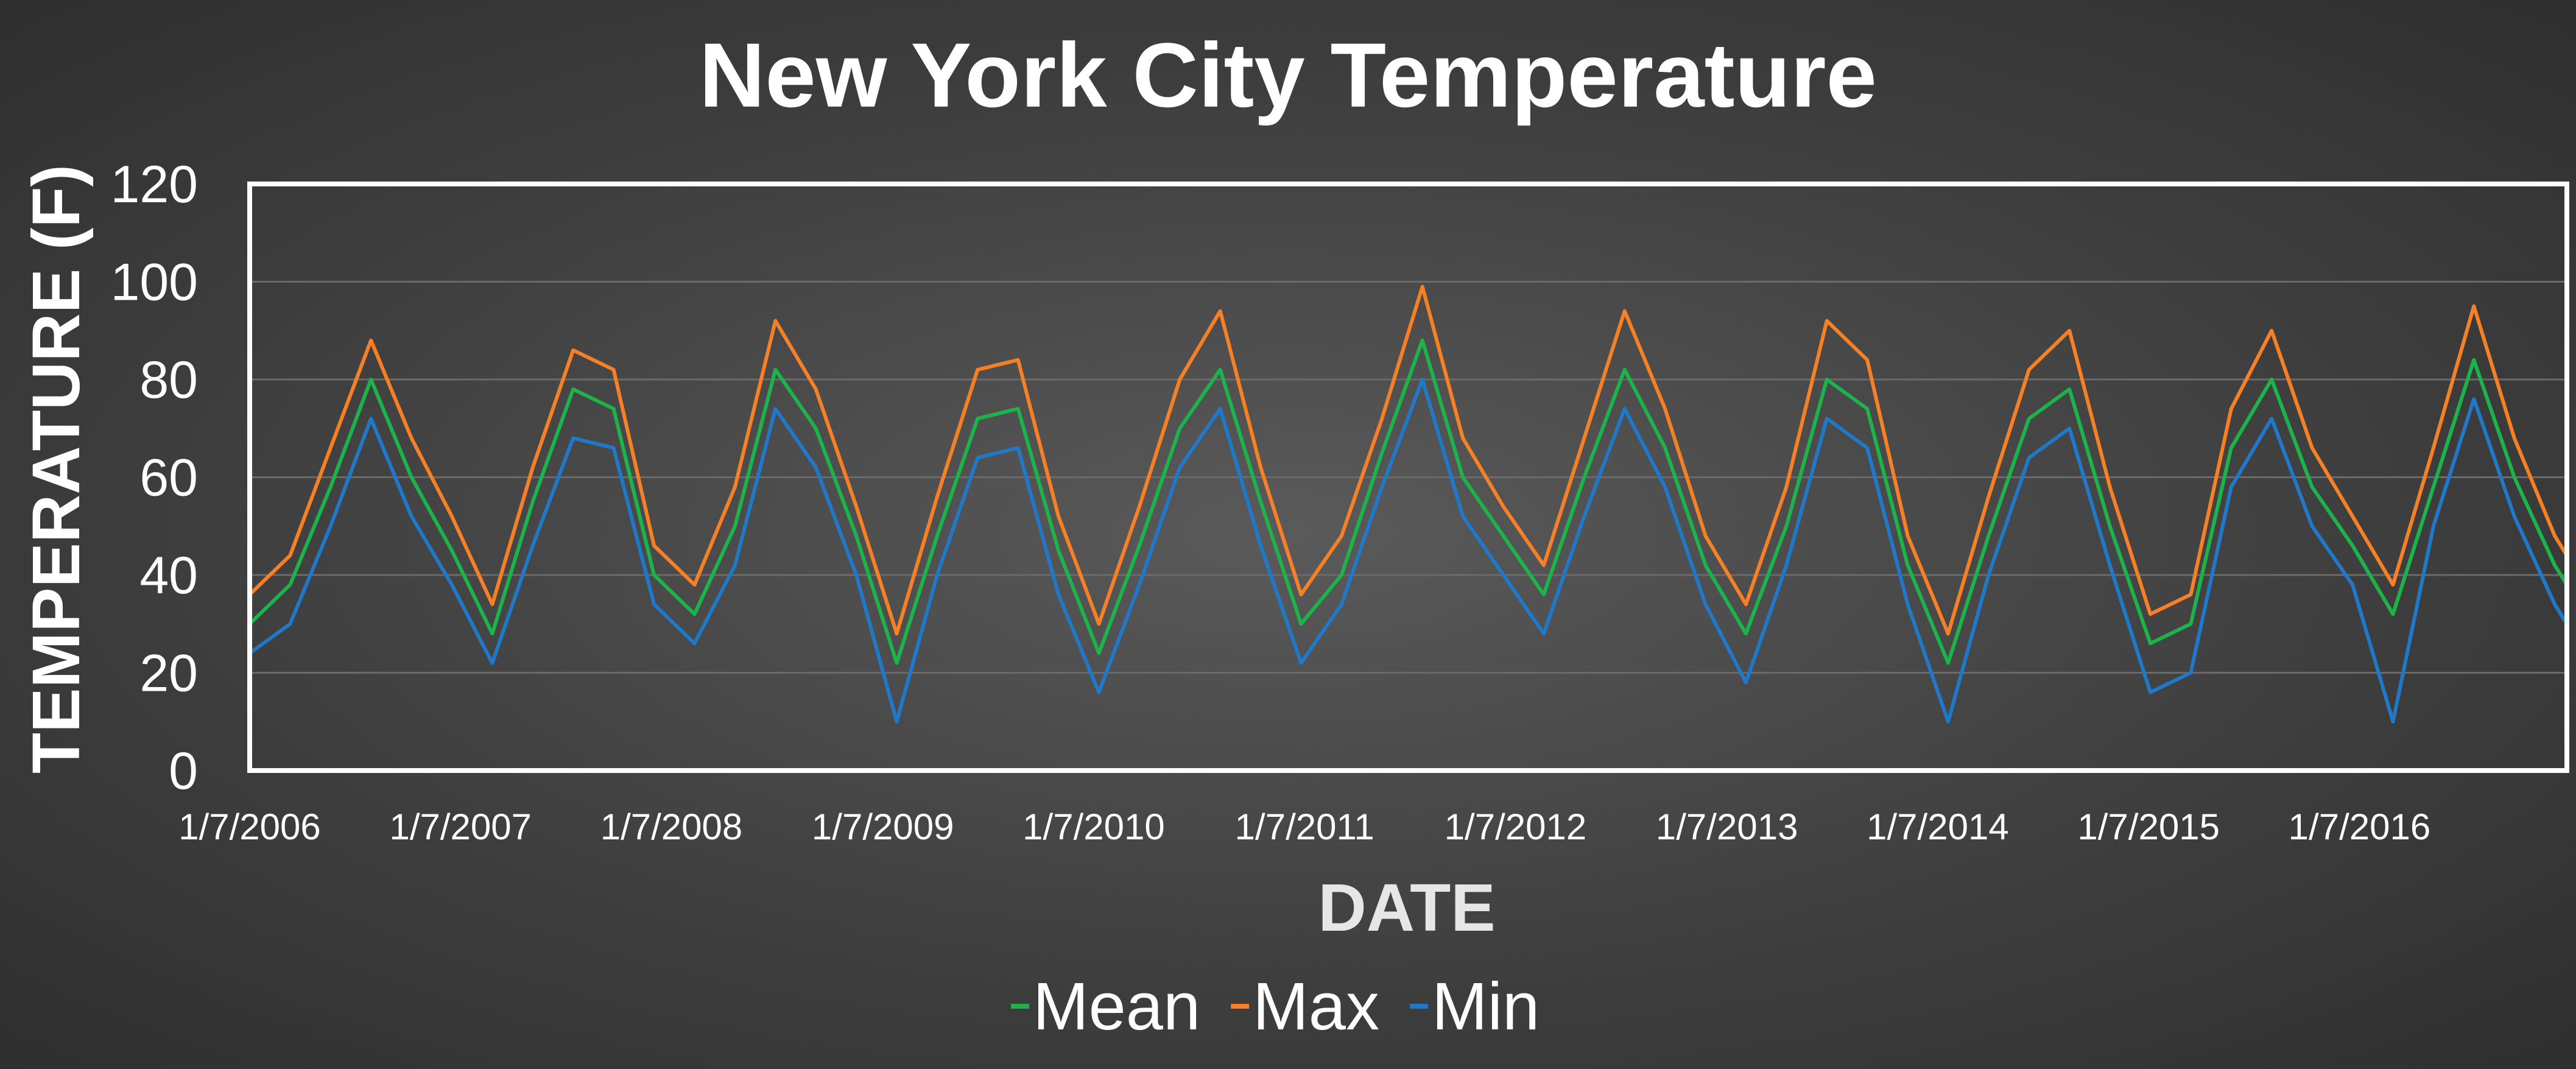  Describe the element at coordinates (1316, 1006) in the screenshot. I see `legend-label-max: Max` at that location.